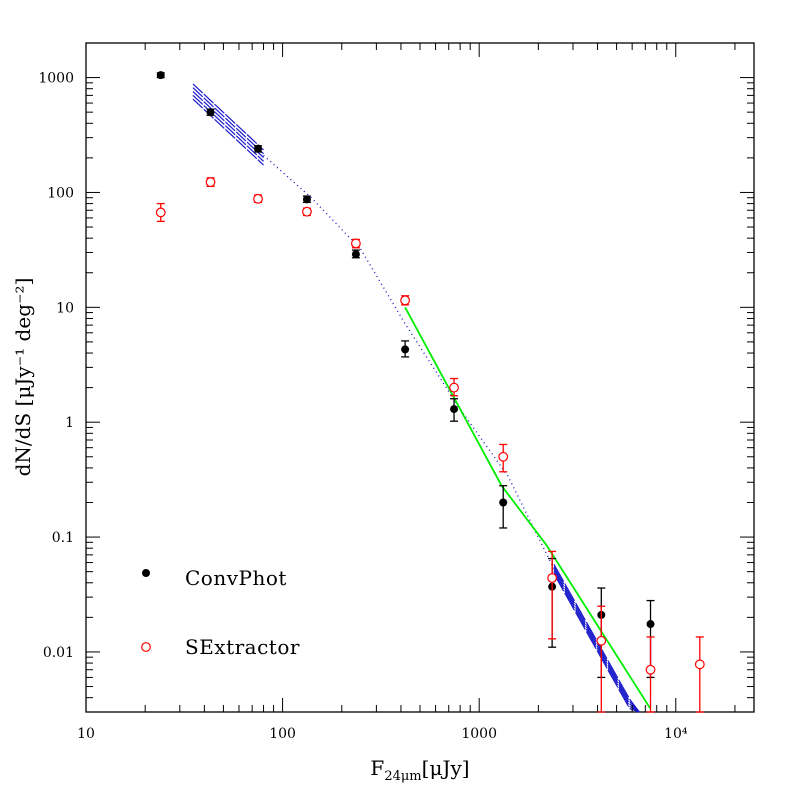 Image resolution: width=797 pixels, height=797 pixels. What do you see at coordinates (58, 653) in the screenshot?
I see `y-tick-label: 0.01` at bounding box center [58, 653].